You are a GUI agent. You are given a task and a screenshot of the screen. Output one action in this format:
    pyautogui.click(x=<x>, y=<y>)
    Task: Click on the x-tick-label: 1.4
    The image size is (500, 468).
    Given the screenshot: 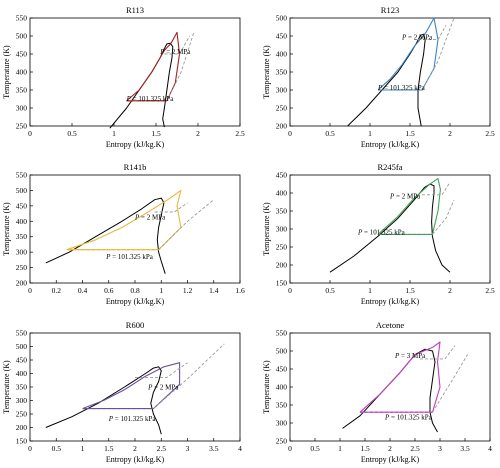 What is the action you would take?
    pyautogui.click(x=214, y=290)
    